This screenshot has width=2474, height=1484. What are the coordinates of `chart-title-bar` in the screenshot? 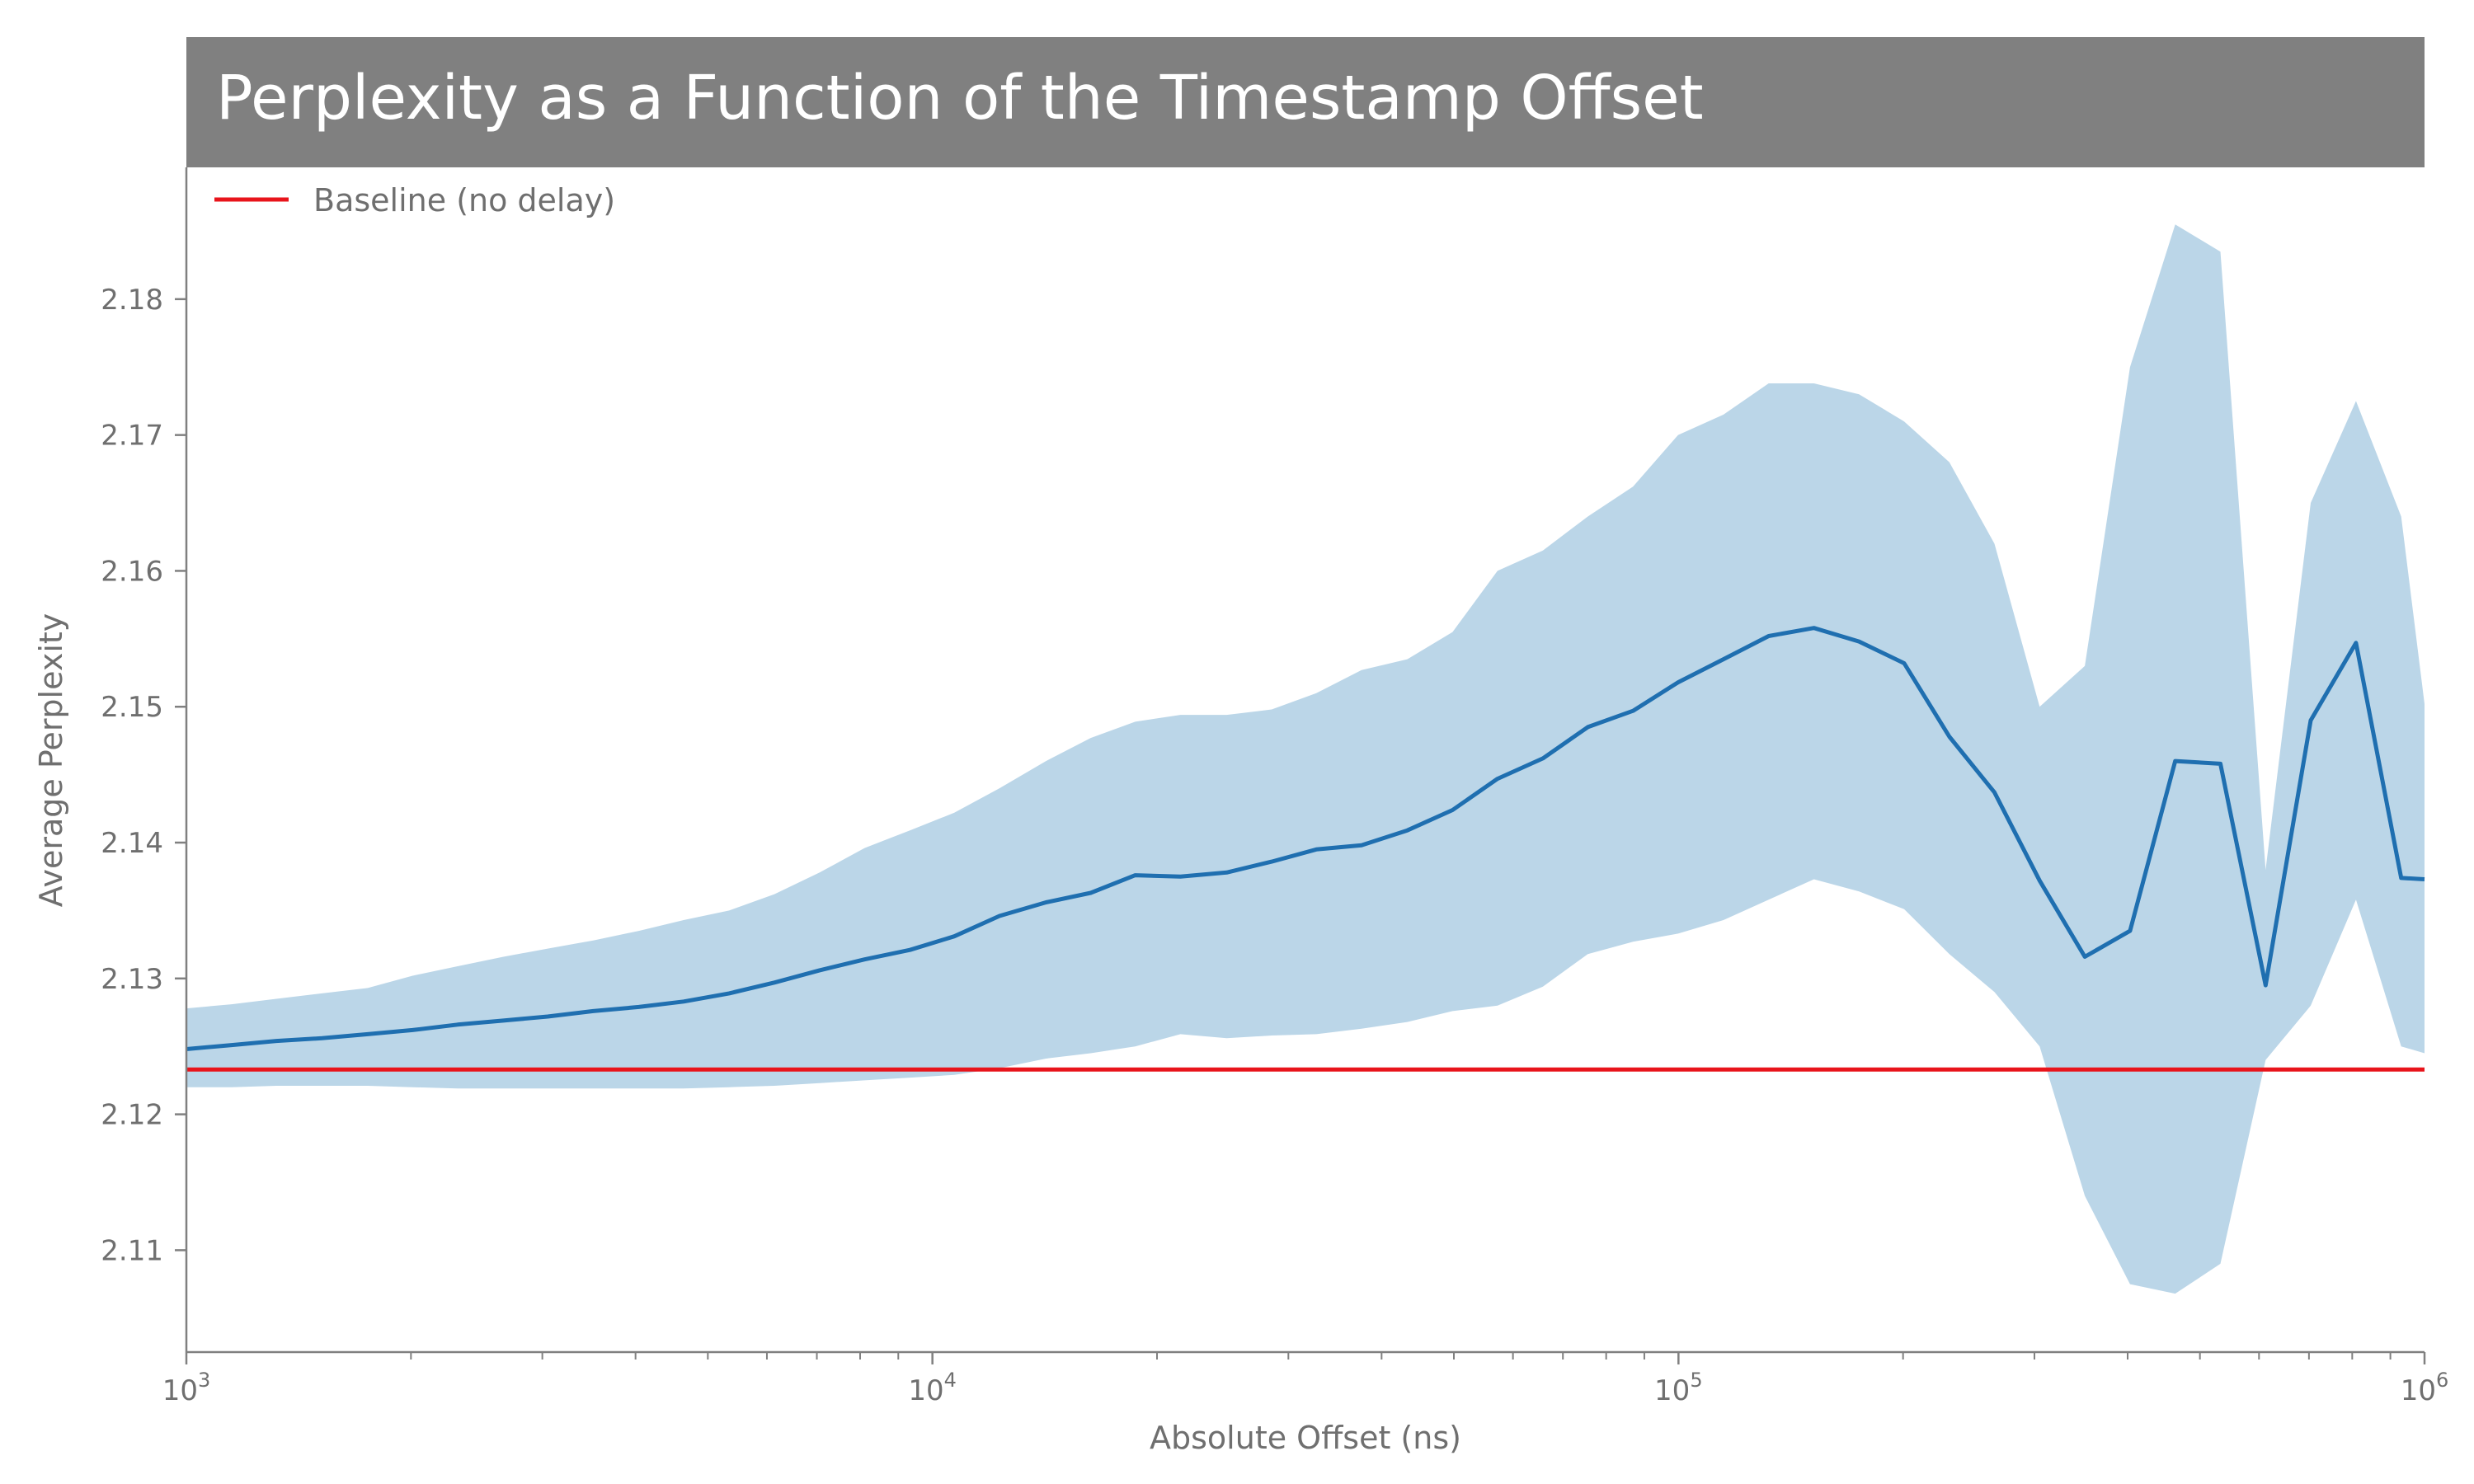 It's located at (1305, 102).